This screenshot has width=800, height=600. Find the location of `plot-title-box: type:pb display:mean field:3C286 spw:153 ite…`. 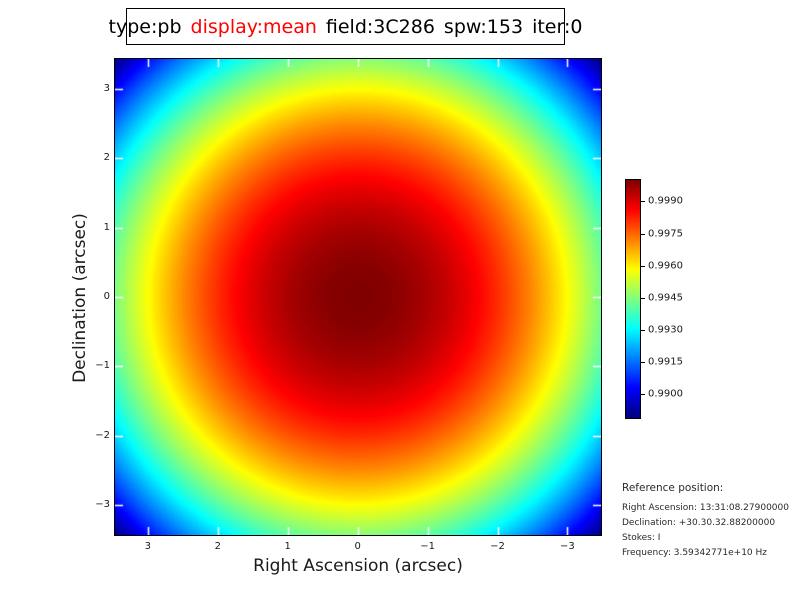

plot-title-box: type:pb display:mean field:3C286 spw:153 ite… is located at coordinates (345, 26).